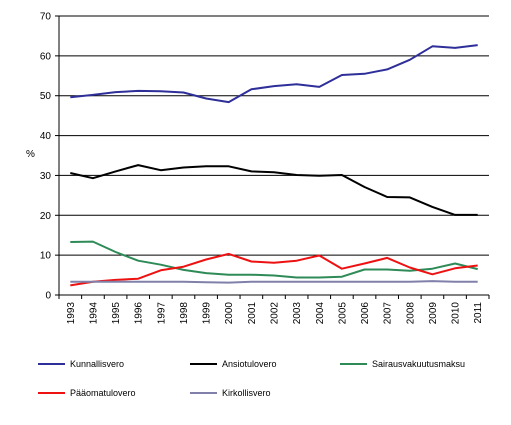  What do you see at coordinates (274, 269) in the screenshot?
I see `series-line-pääomatulovero` at bounding box center [274, 269].